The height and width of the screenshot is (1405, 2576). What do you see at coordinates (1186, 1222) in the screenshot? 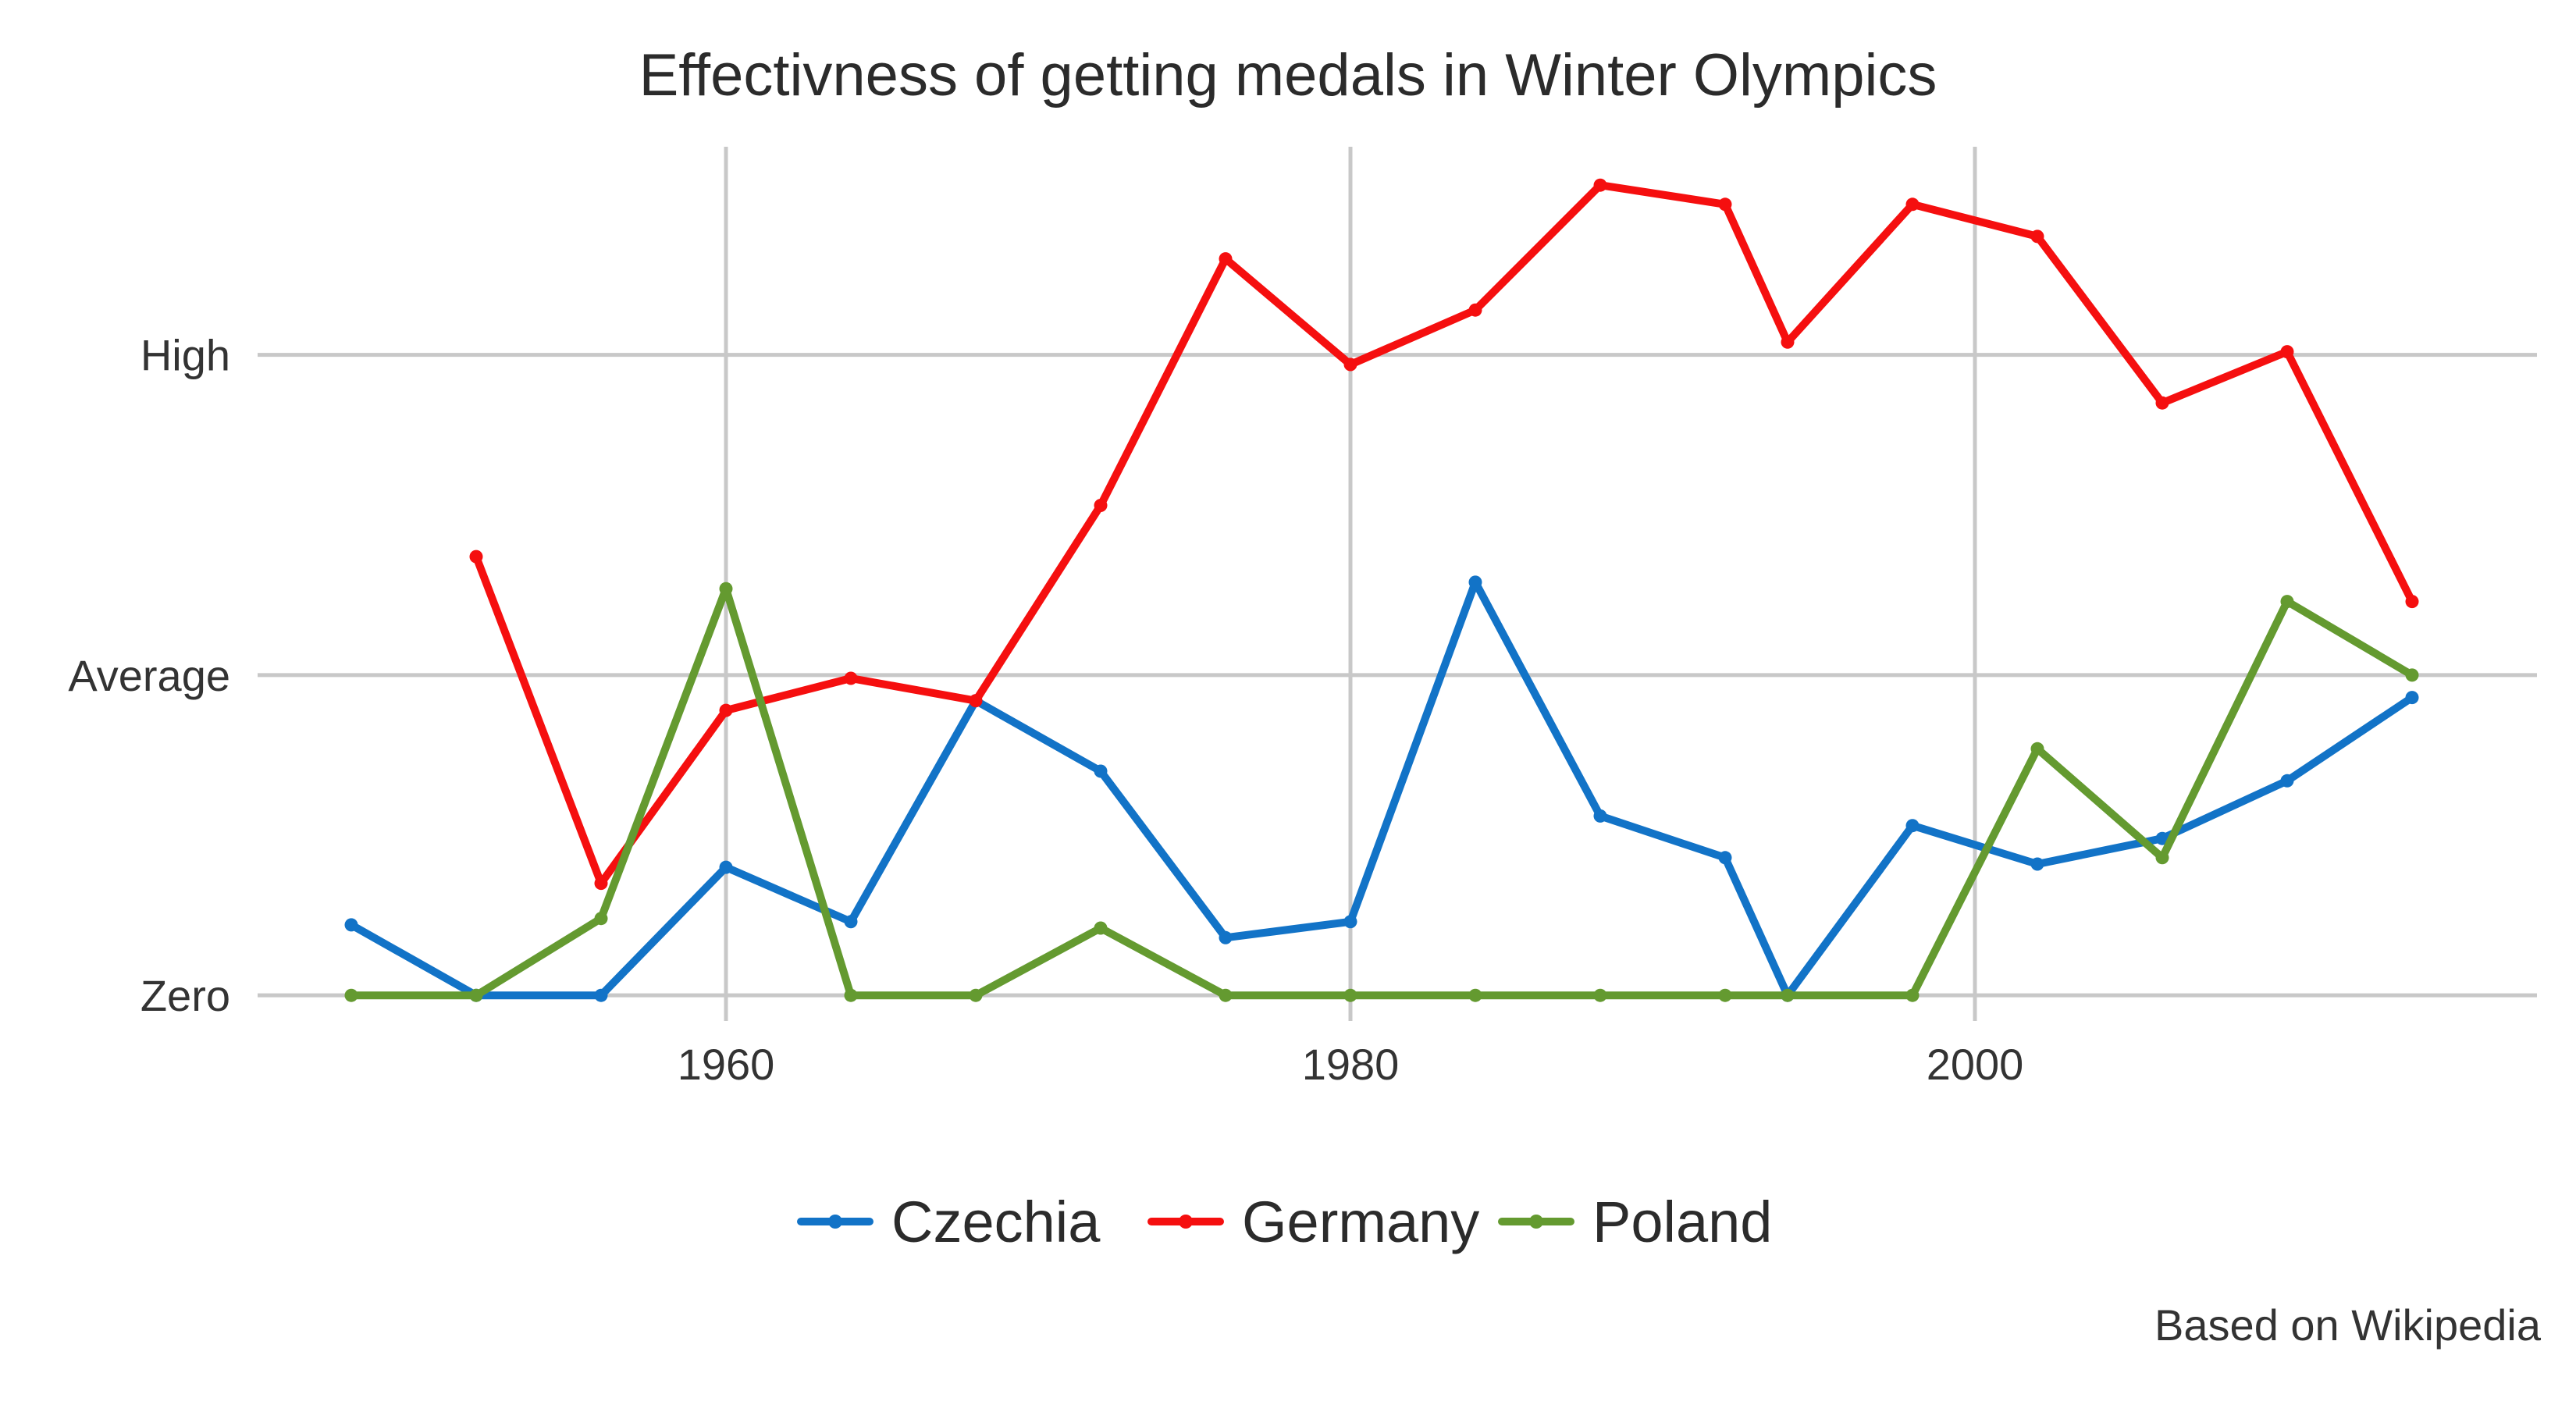
I see `legend-key-point-germany` at bounding box center [1186, 1222].